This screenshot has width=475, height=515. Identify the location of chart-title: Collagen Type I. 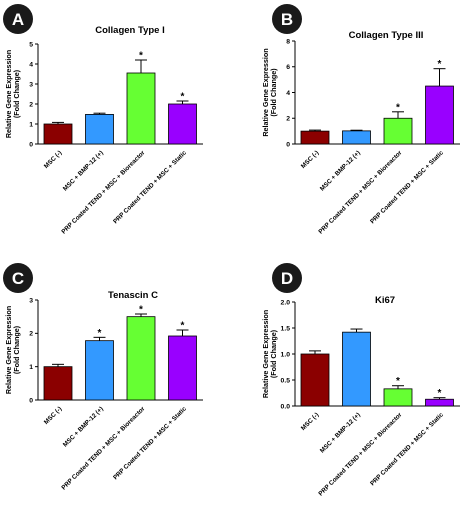
(130, 30).